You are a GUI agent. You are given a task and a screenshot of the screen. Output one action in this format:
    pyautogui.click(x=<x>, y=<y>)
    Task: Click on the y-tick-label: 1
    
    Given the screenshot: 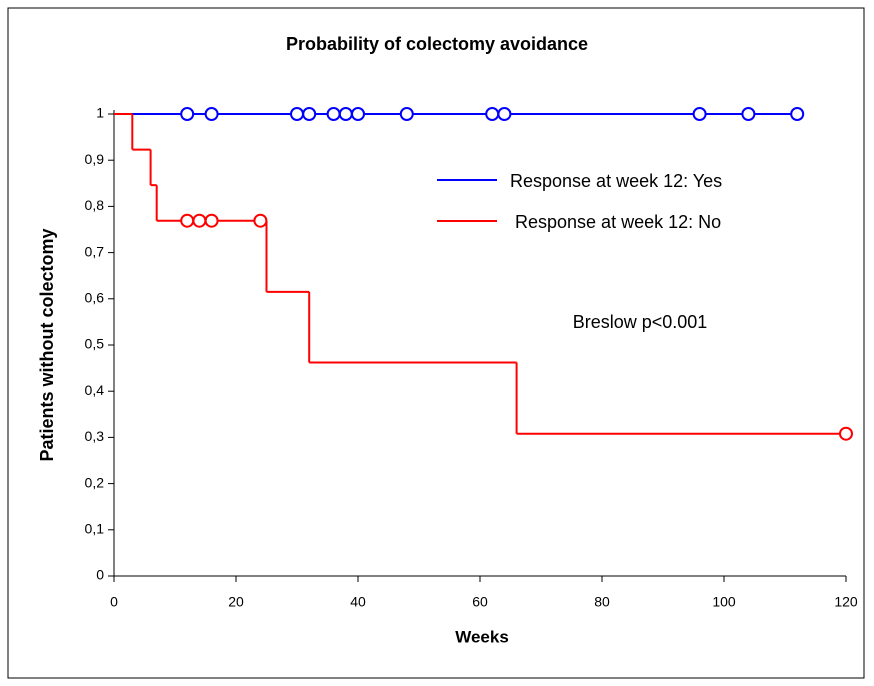 What is the action you would take?
    pyautogui.click(x=100, y=113)
    